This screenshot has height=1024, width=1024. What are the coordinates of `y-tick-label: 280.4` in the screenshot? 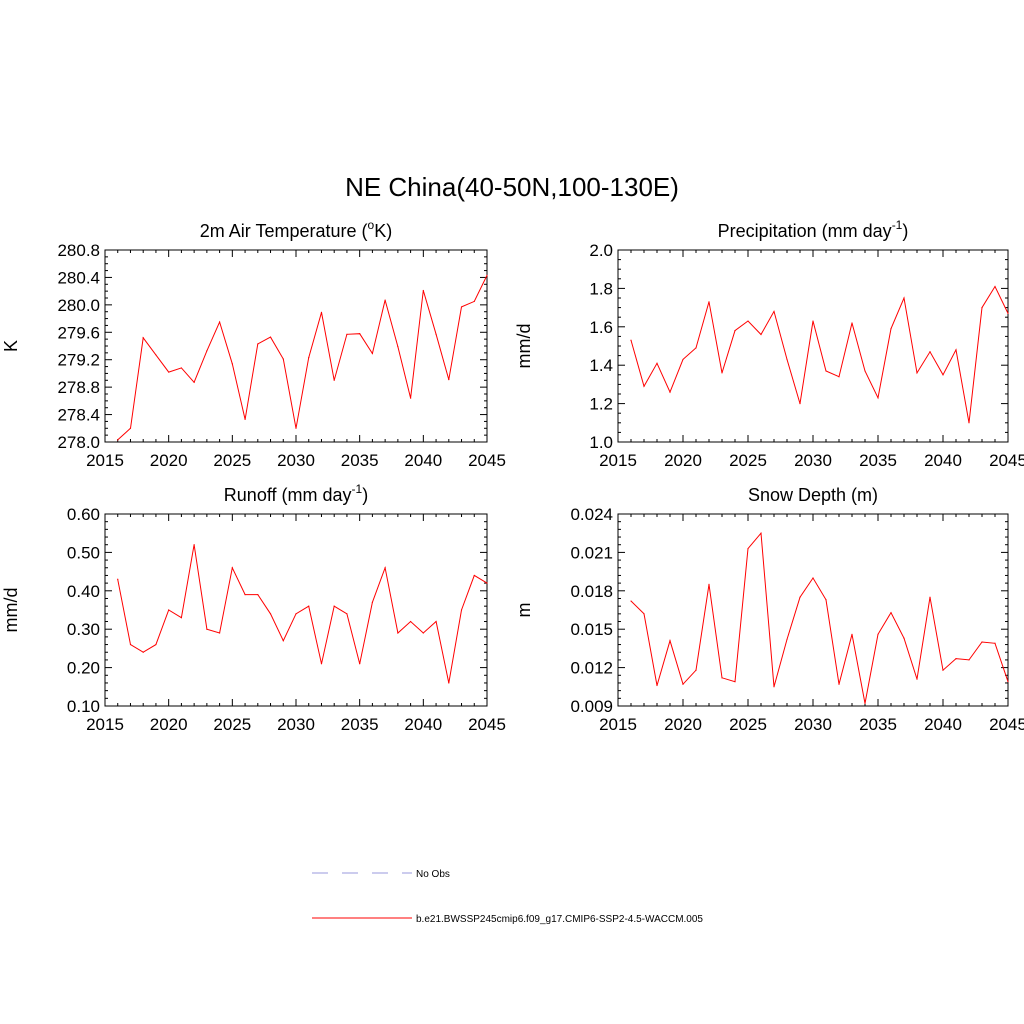 It's located at (78, 277).